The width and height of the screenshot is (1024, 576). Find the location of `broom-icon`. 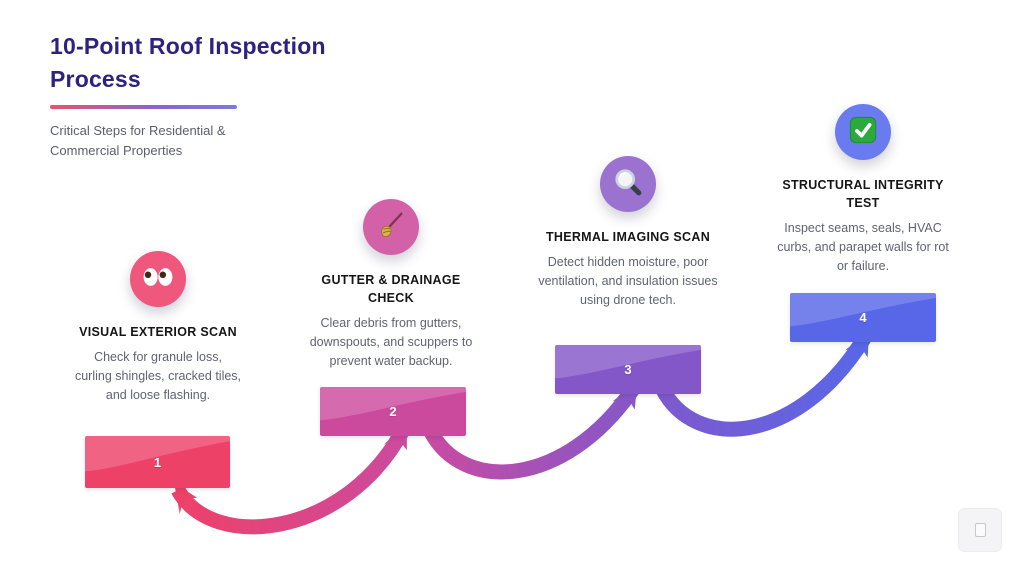

broom-icon is located at coordinates (391, 227).